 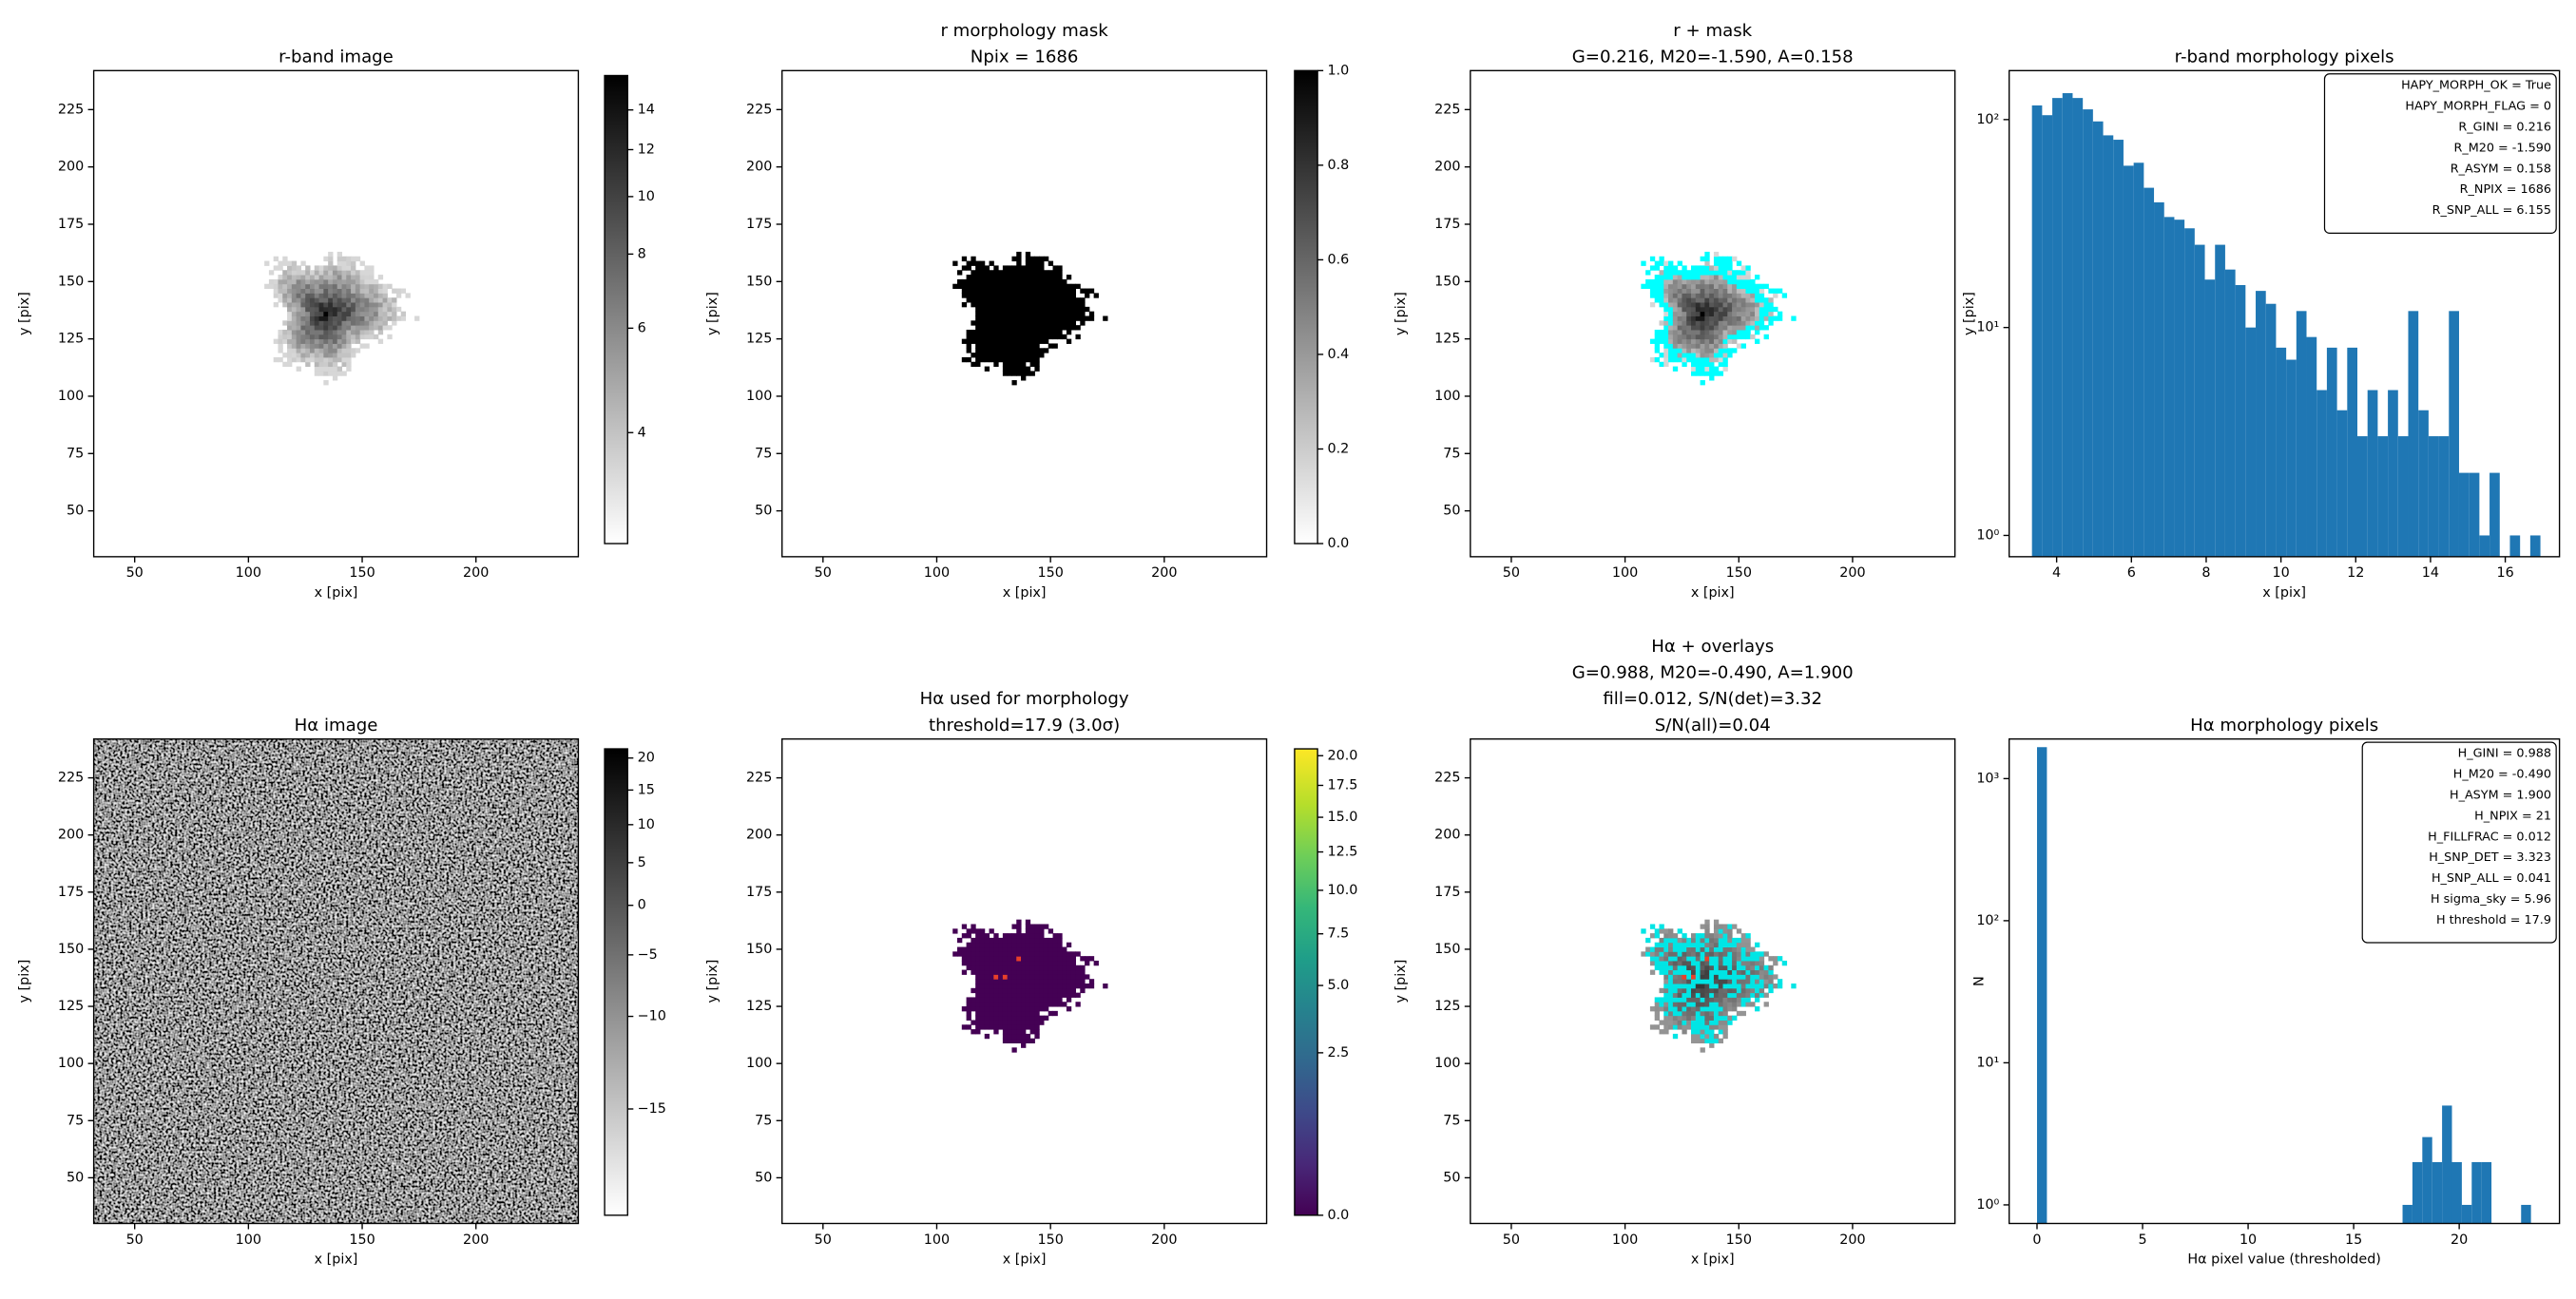 What do you see at coordinates (2504, 754) in the screenshot?
I see `annotation-line: H_GINI = 0.988` at bounding box center [2504, 754].